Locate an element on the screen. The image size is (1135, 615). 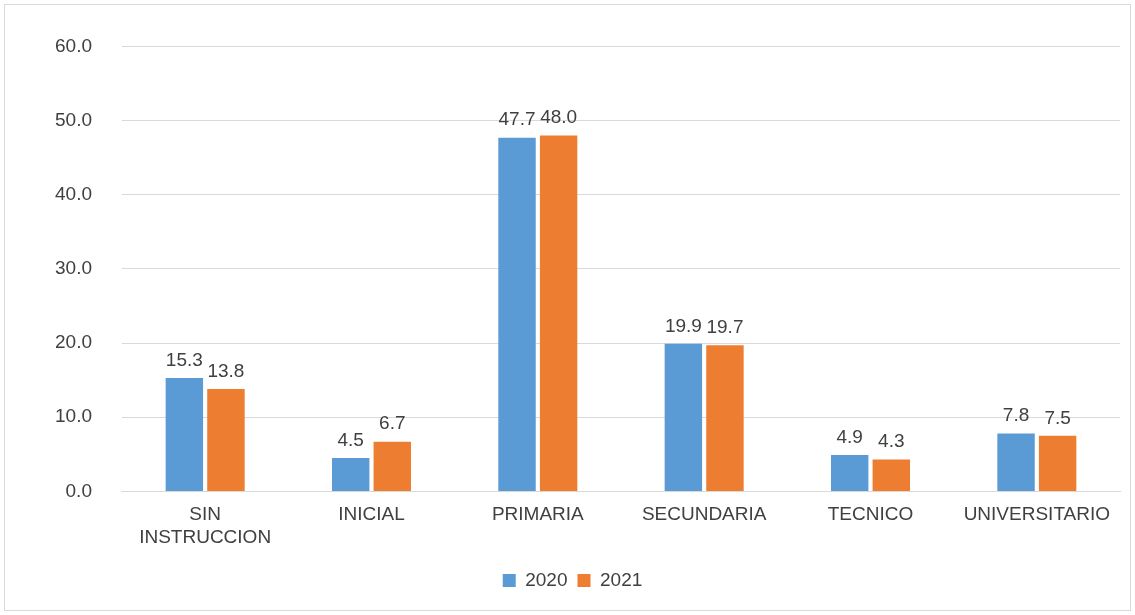
x-tick-label: PRIMARIA is located at coordinates (538, 514).